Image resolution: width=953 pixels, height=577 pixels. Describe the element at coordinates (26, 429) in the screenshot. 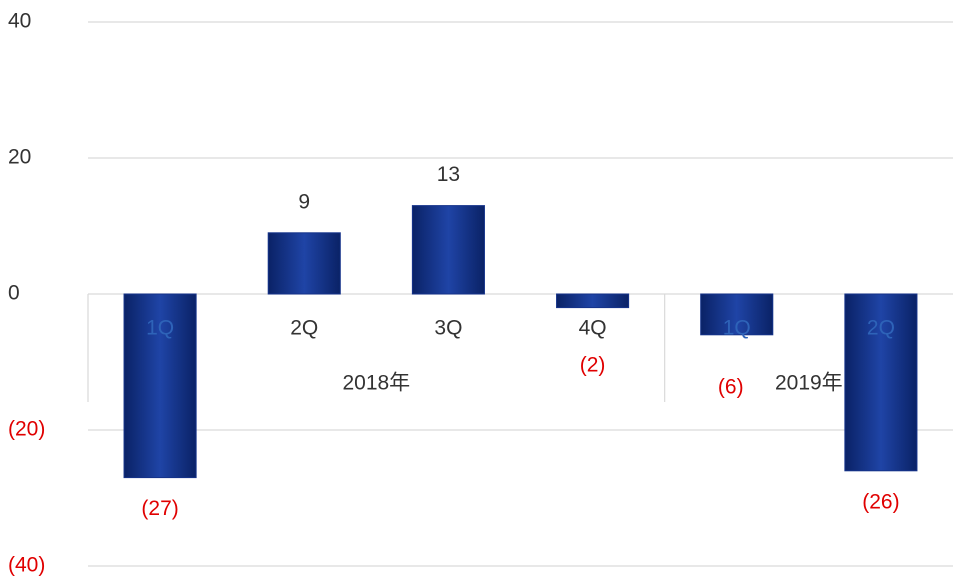

I see `y-tick-label: (20)` at that location.